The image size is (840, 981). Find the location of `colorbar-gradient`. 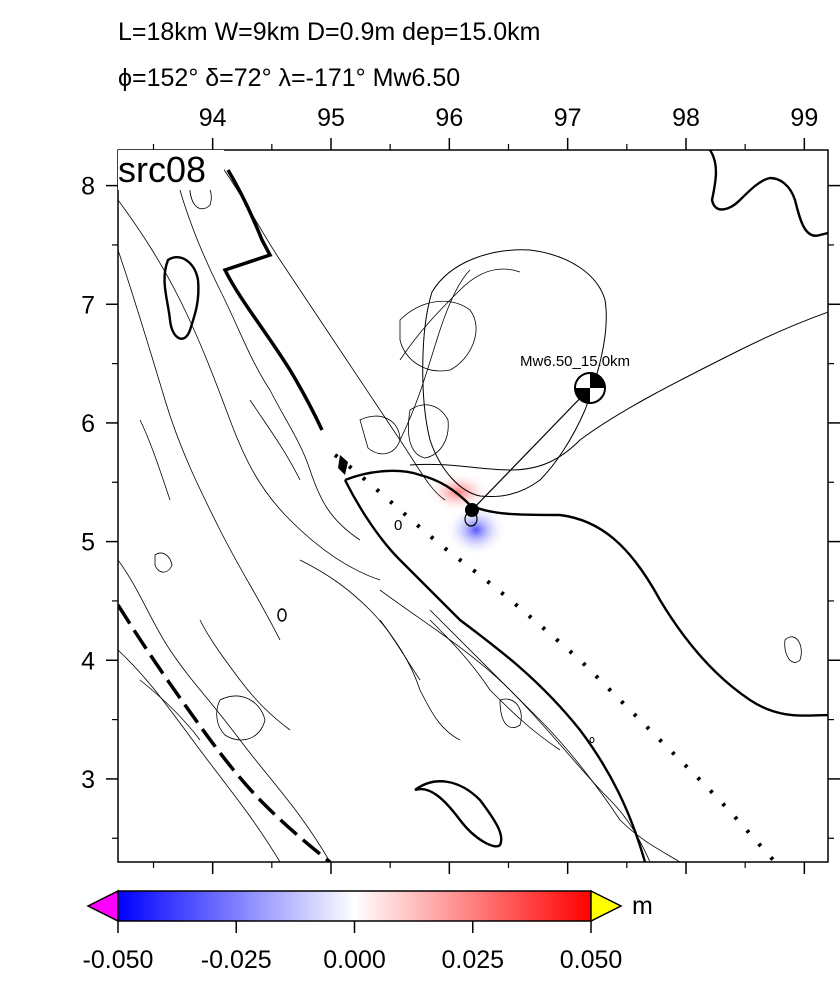

colorbar-gradient is located at coordinates (354, 906).